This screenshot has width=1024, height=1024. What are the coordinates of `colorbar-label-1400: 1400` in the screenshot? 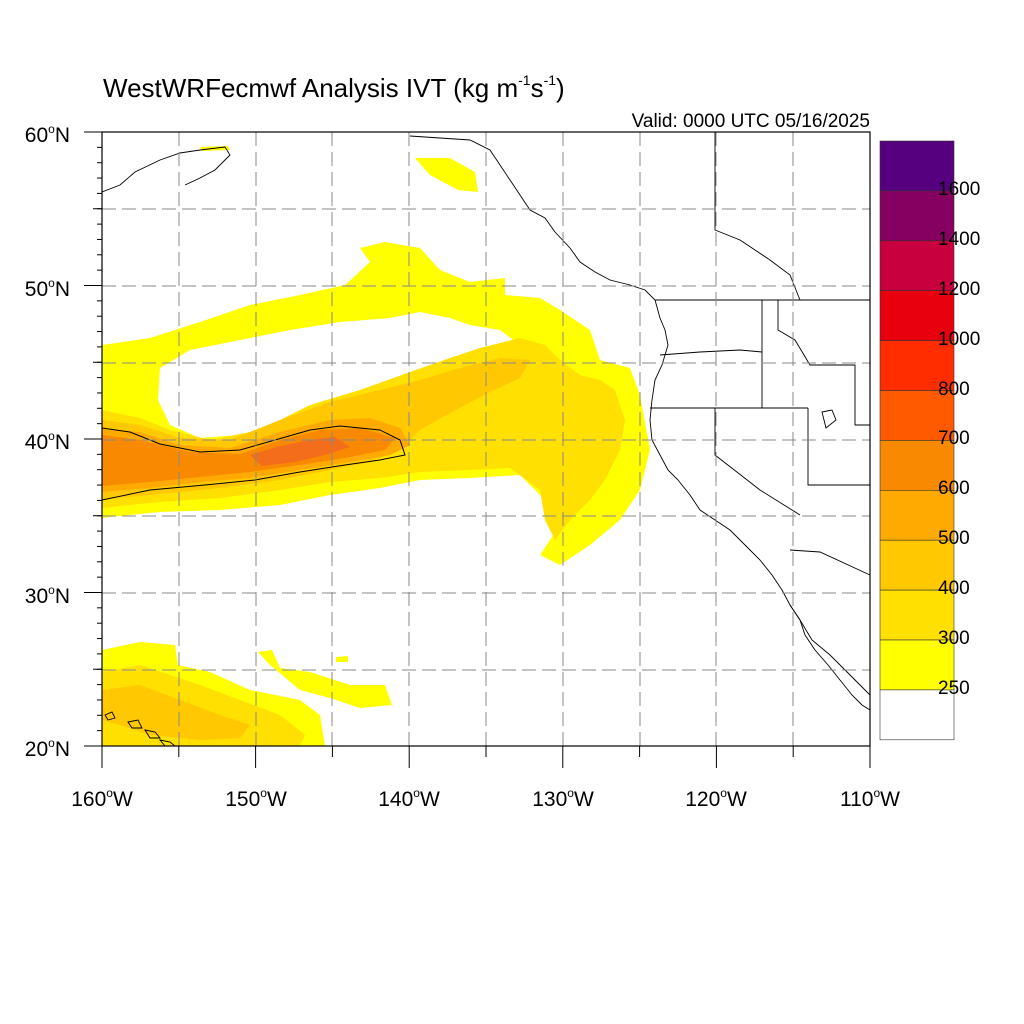 It's located at (959, 239).